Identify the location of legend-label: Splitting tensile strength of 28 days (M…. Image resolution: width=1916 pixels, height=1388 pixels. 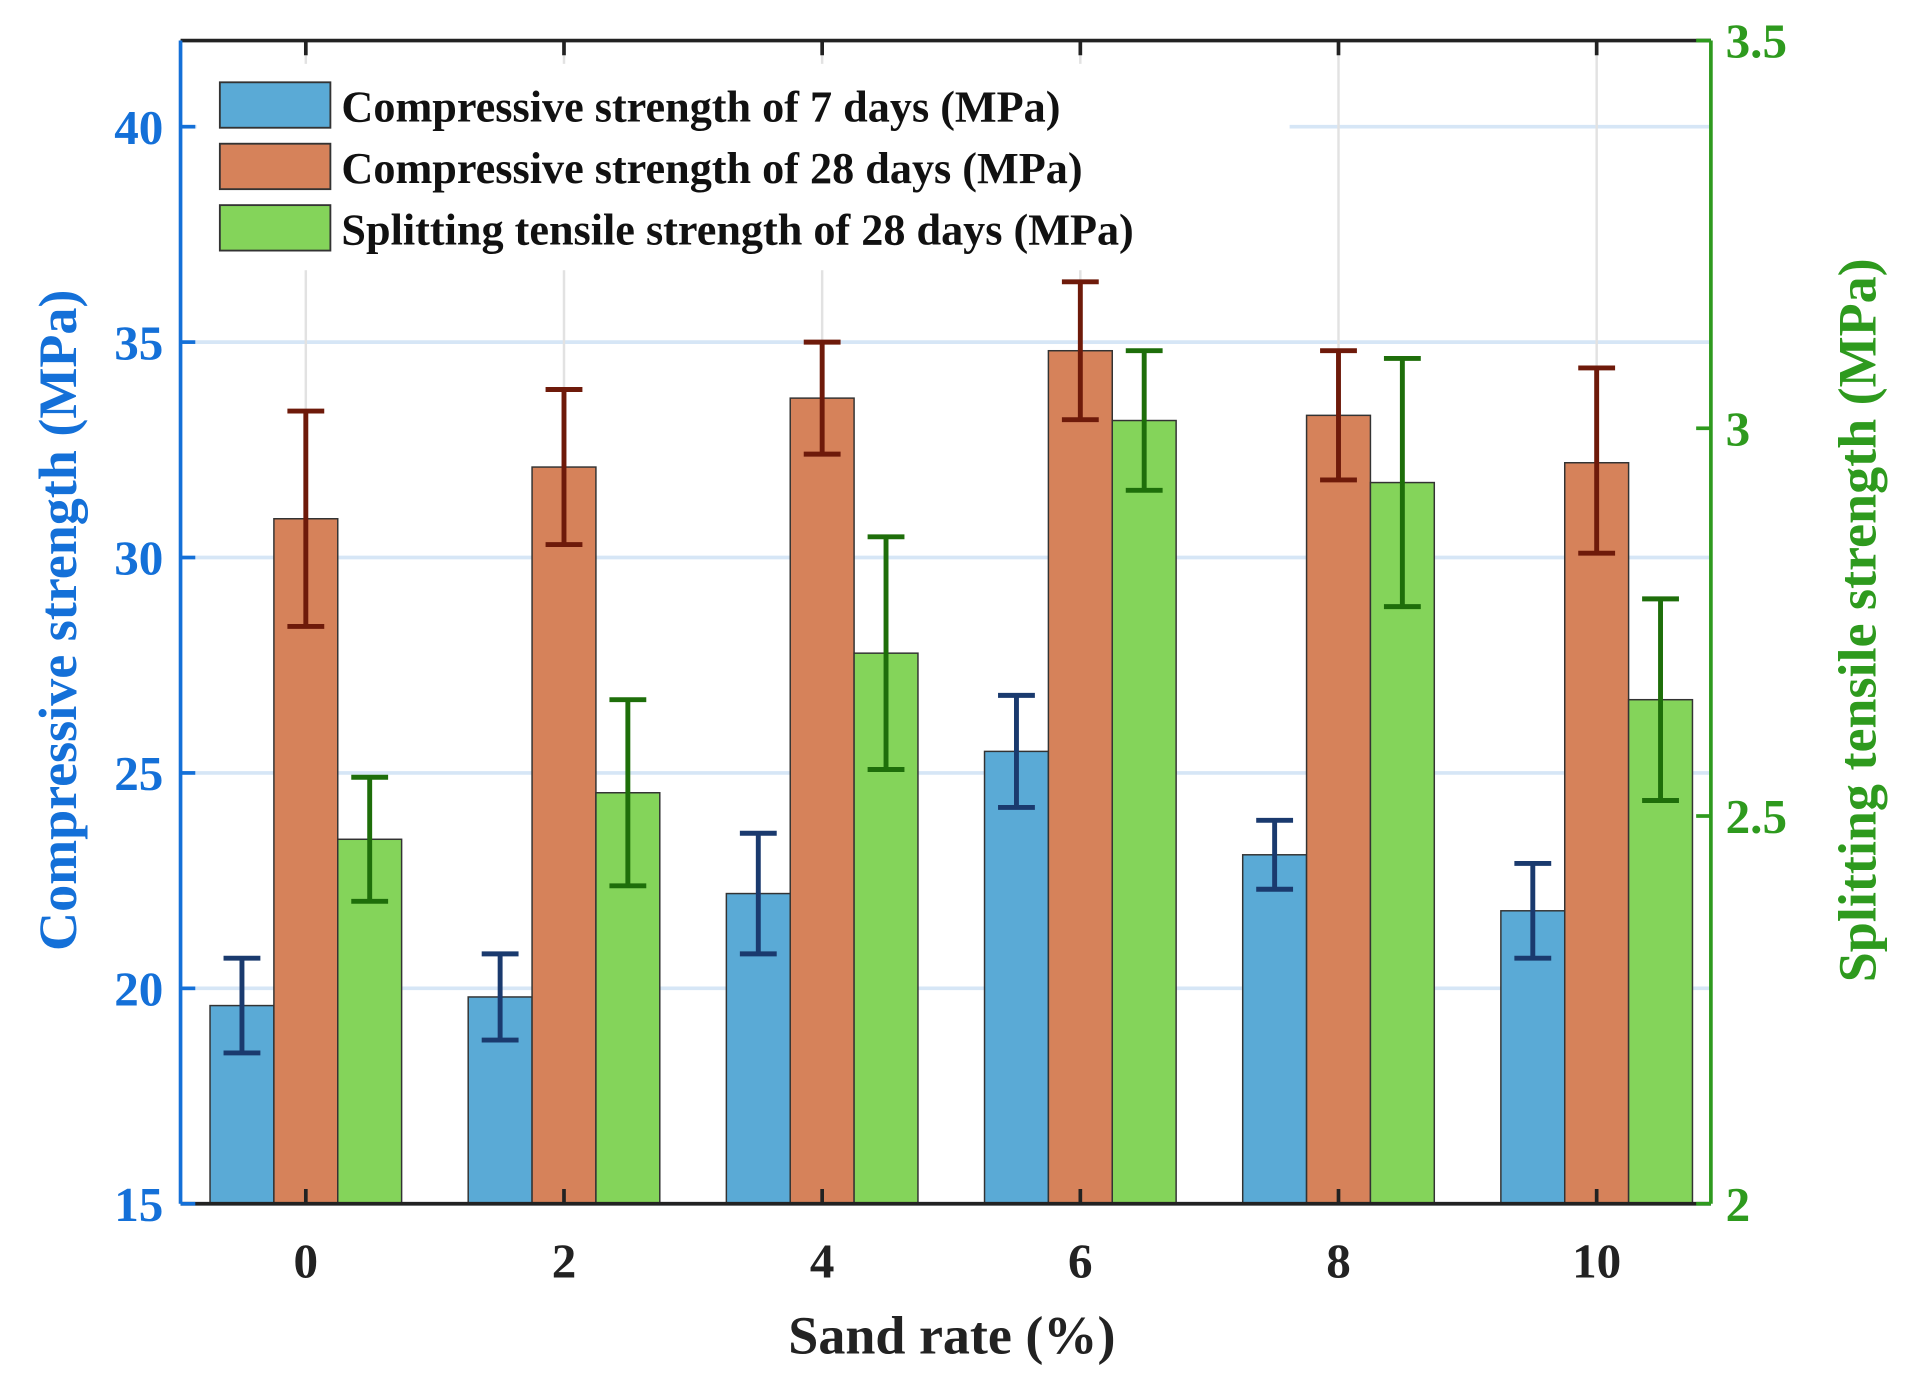
(737, 229).